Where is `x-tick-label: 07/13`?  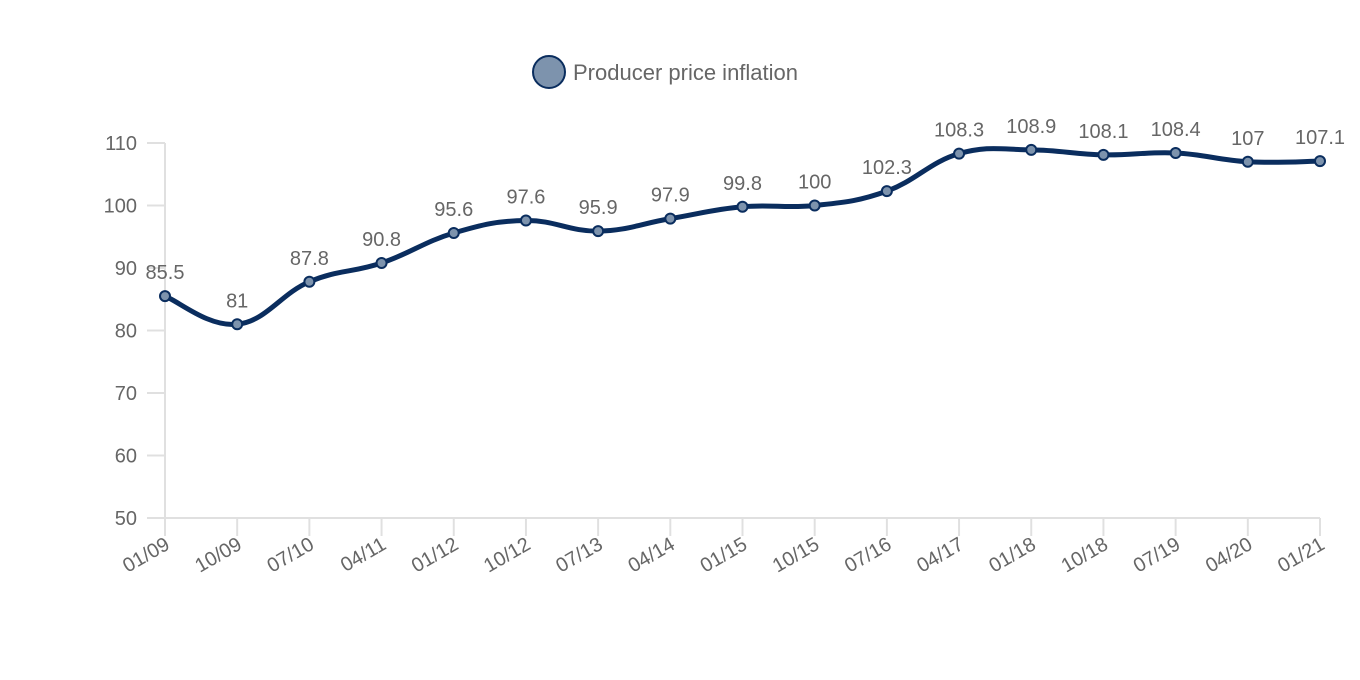
x-tick-label: 07/13 is located at coordinates (579, 555).